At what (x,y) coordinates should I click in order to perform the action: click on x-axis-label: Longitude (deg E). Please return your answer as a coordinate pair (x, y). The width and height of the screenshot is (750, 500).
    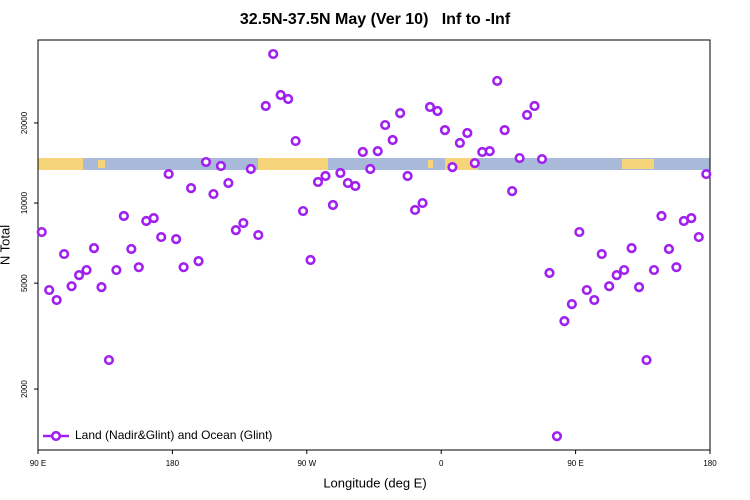
    Looking at the image, I should click on (374, 482).